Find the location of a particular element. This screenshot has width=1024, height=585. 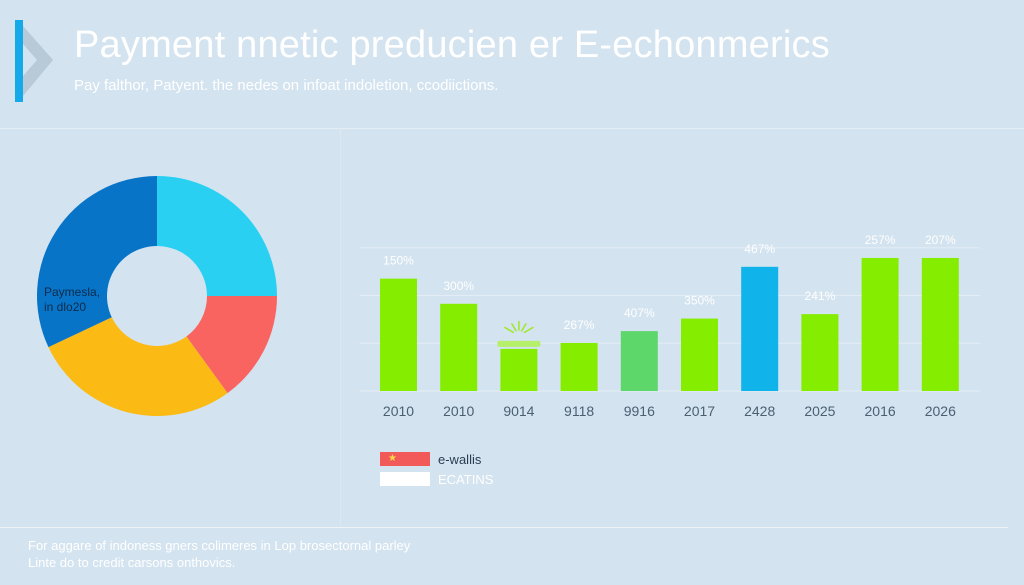

legend-label: ECATINS is located at coordinates (466, 479).